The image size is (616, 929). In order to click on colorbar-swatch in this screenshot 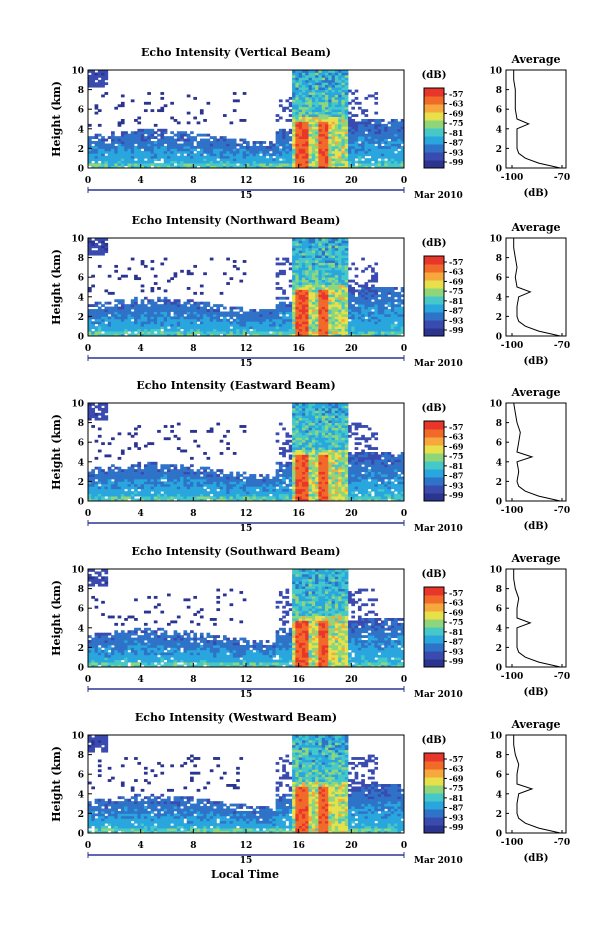, I will do `click(434, 164)`.